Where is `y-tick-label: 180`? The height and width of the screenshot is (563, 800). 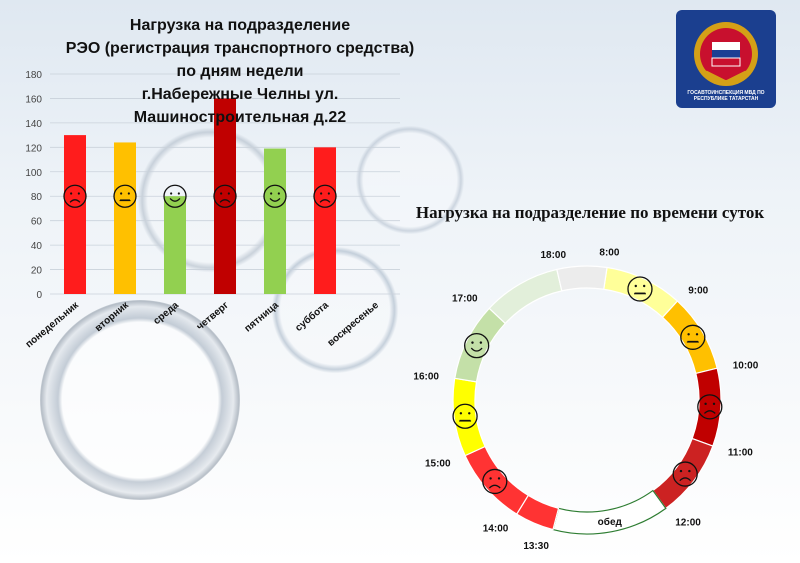 y-tick-label: 180 is located at coordinates (33, 75).